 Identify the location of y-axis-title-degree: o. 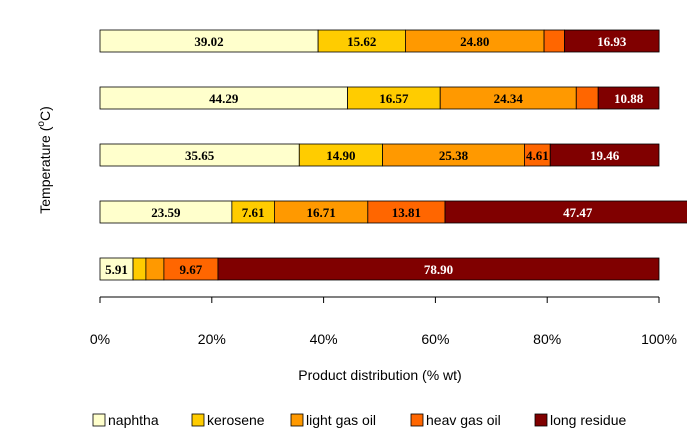
(41, 124).